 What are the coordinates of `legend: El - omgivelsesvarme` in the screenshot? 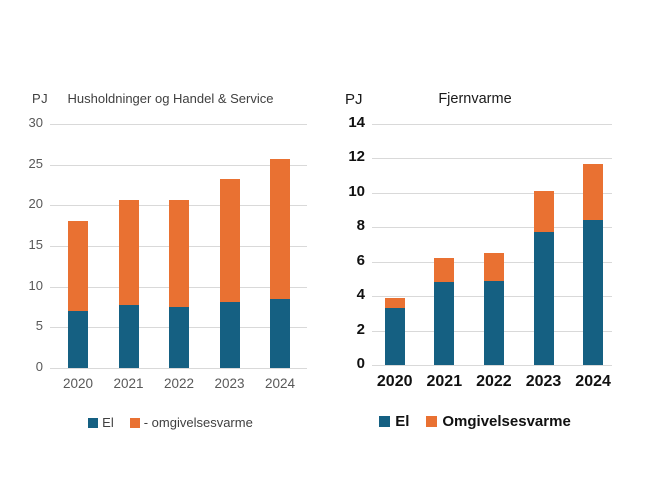 It's located at (170, 422).